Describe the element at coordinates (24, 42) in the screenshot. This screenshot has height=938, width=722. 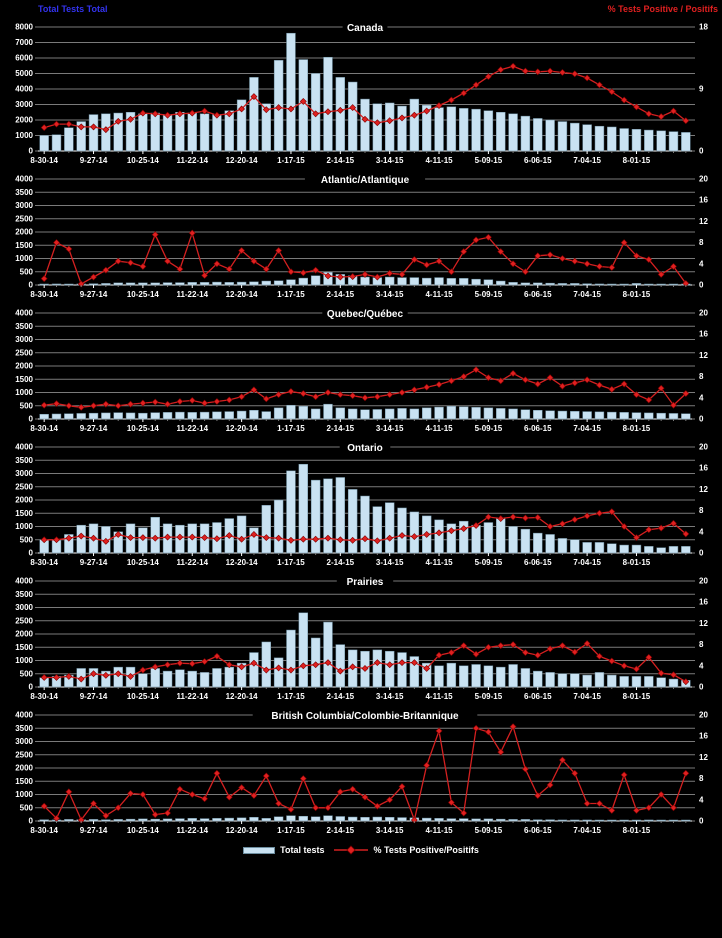
I see `svg-text: 7000` at that location.